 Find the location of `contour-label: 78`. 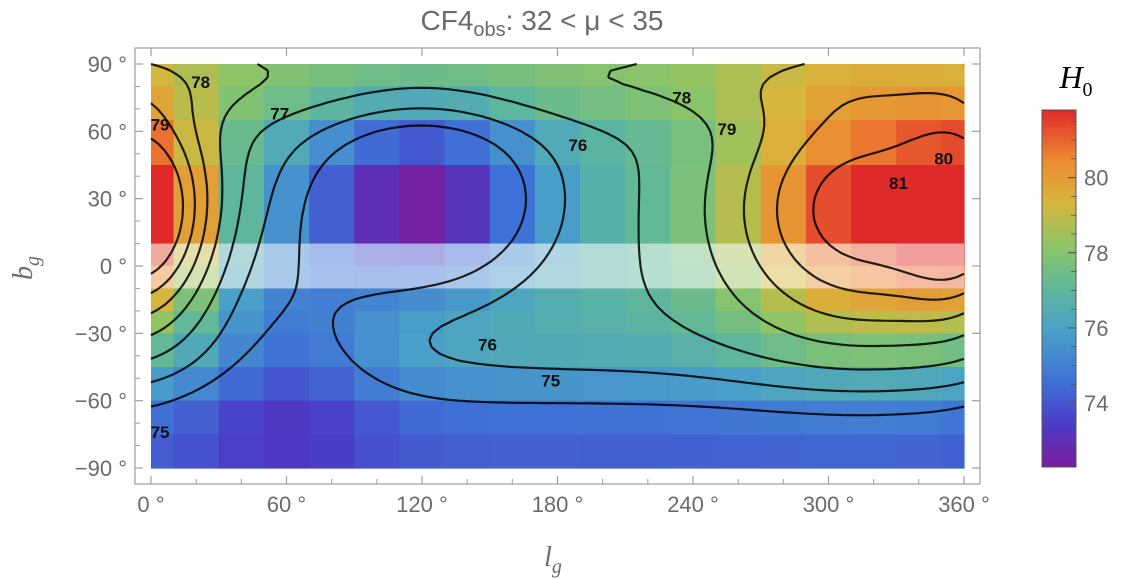

contour-label: 78 is located at coordinates (200, 82).